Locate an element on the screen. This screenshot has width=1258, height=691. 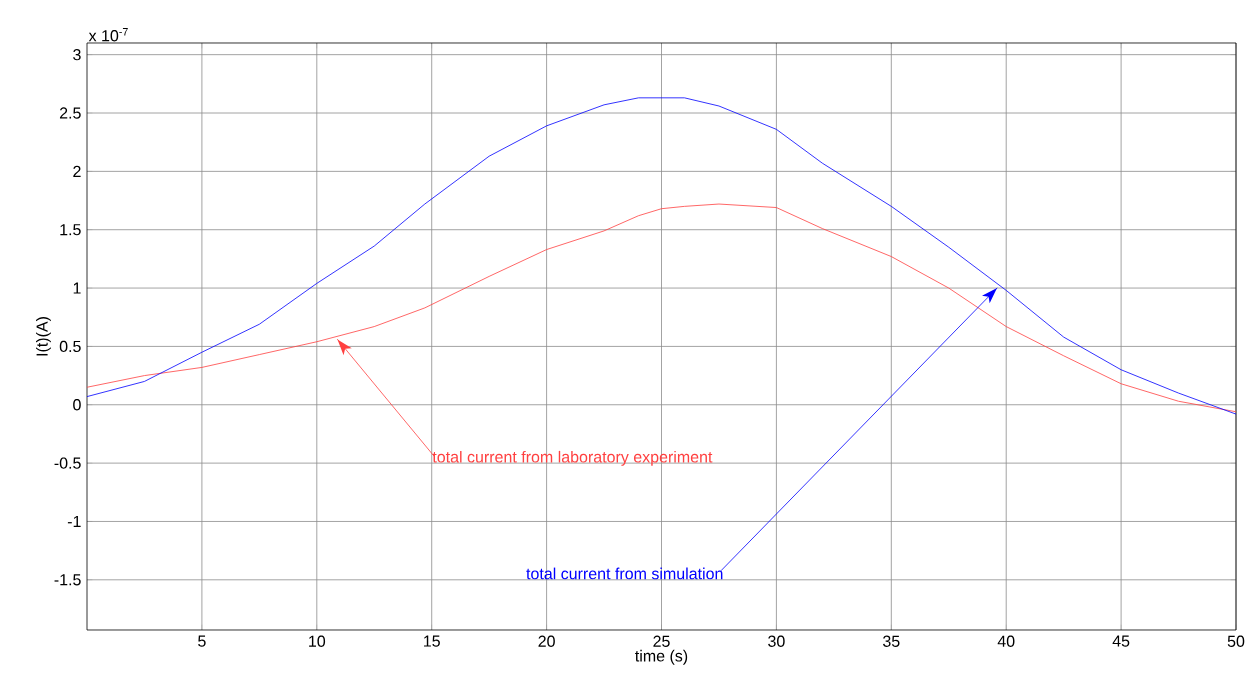
y-tick-label: -1.5 is located at coordinates (67, 580).